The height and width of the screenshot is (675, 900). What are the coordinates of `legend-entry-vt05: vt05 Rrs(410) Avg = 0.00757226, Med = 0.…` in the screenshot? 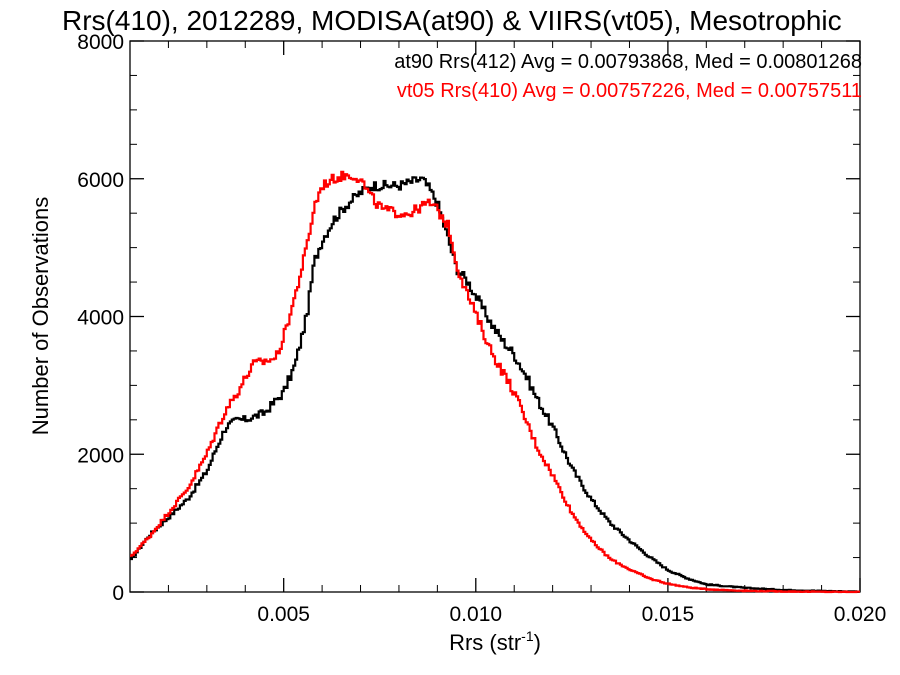 It's located at (629, 91).